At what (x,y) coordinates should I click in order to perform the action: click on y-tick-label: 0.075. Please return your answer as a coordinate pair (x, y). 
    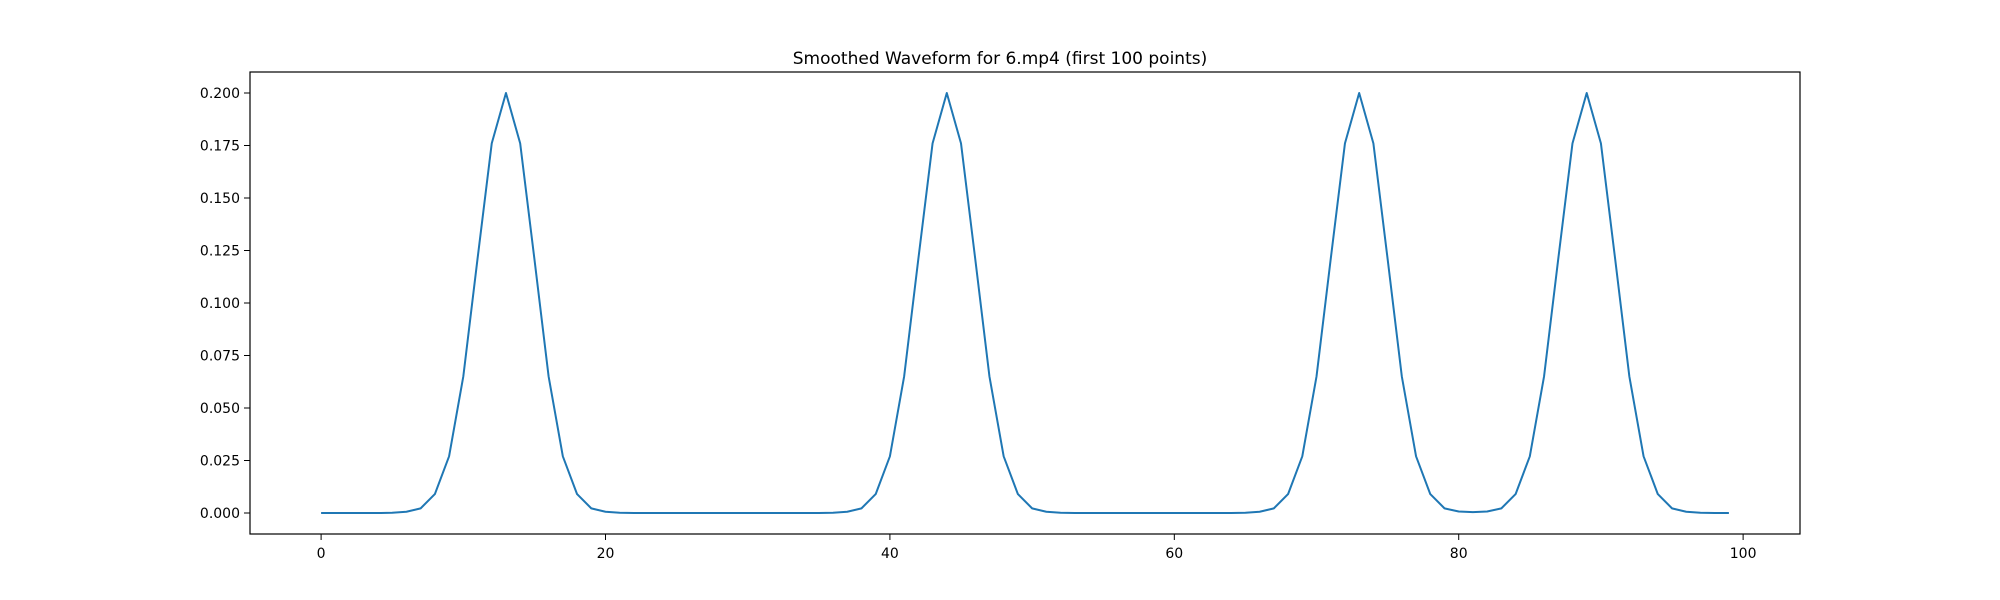
    Looking at the image, I should click on (220, 357).